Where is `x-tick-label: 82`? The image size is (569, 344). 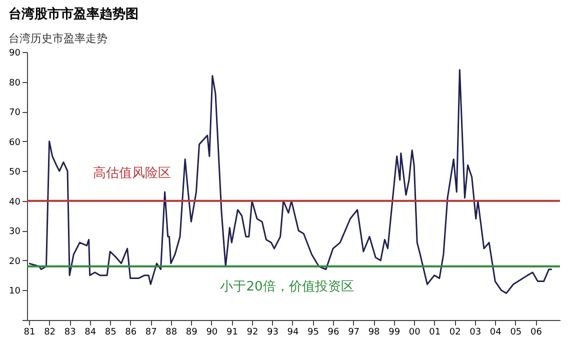
x-tick-label: 82 is located at coordinates (50, 333).